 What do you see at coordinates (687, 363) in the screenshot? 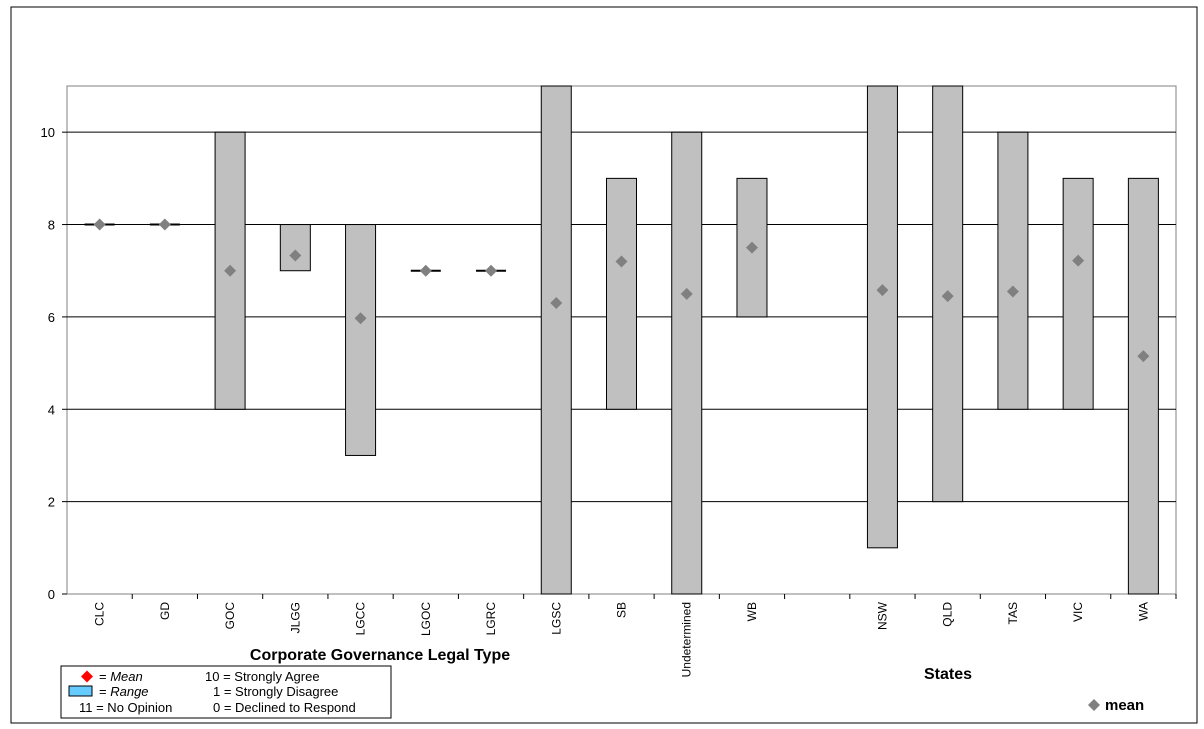
I see `range-bar-undetermined` at bounding box center [687, 363].